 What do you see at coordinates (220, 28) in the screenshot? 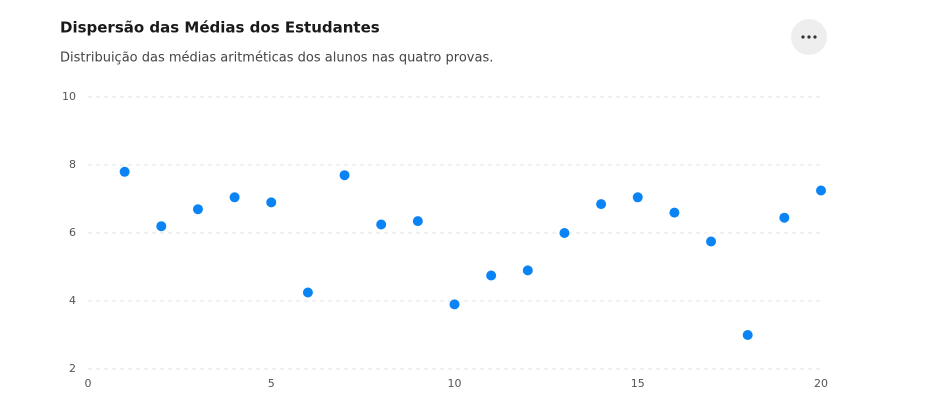
I see `chart-title: Dispersão das Médias dos Estudantes` at bounding box center [220, 28].